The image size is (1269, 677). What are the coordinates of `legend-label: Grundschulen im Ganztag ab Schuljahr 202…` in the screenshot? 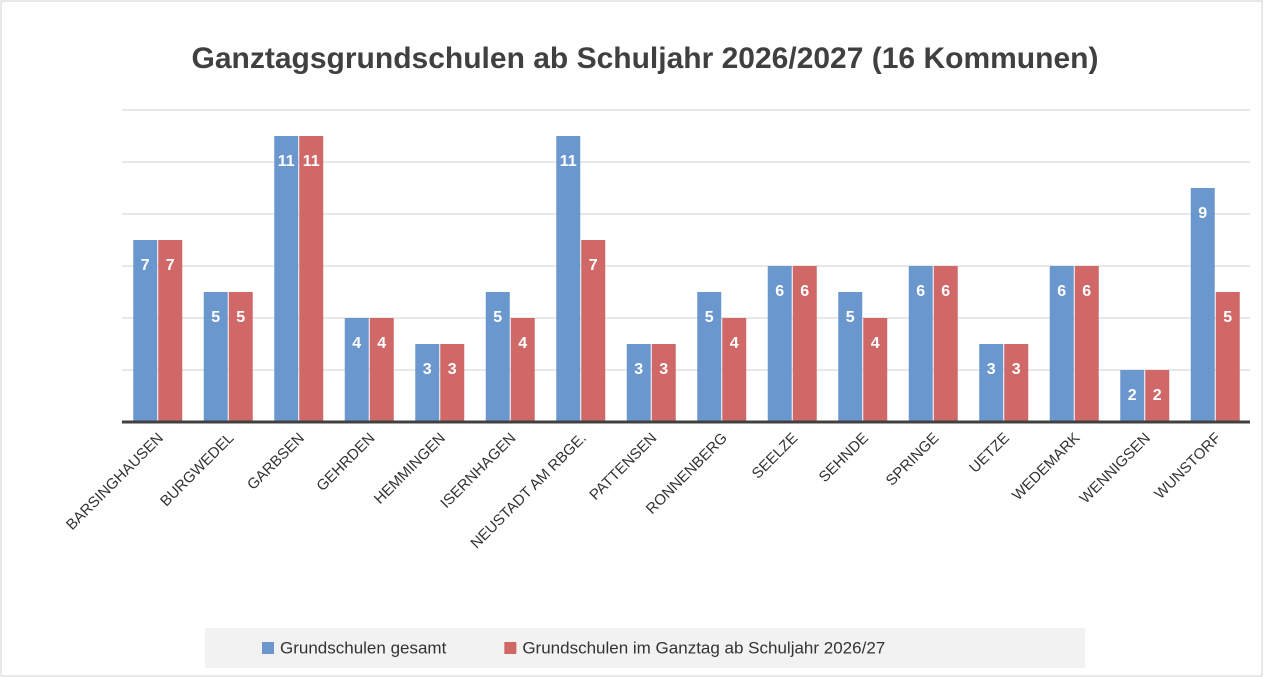 It's located at (703, 647).